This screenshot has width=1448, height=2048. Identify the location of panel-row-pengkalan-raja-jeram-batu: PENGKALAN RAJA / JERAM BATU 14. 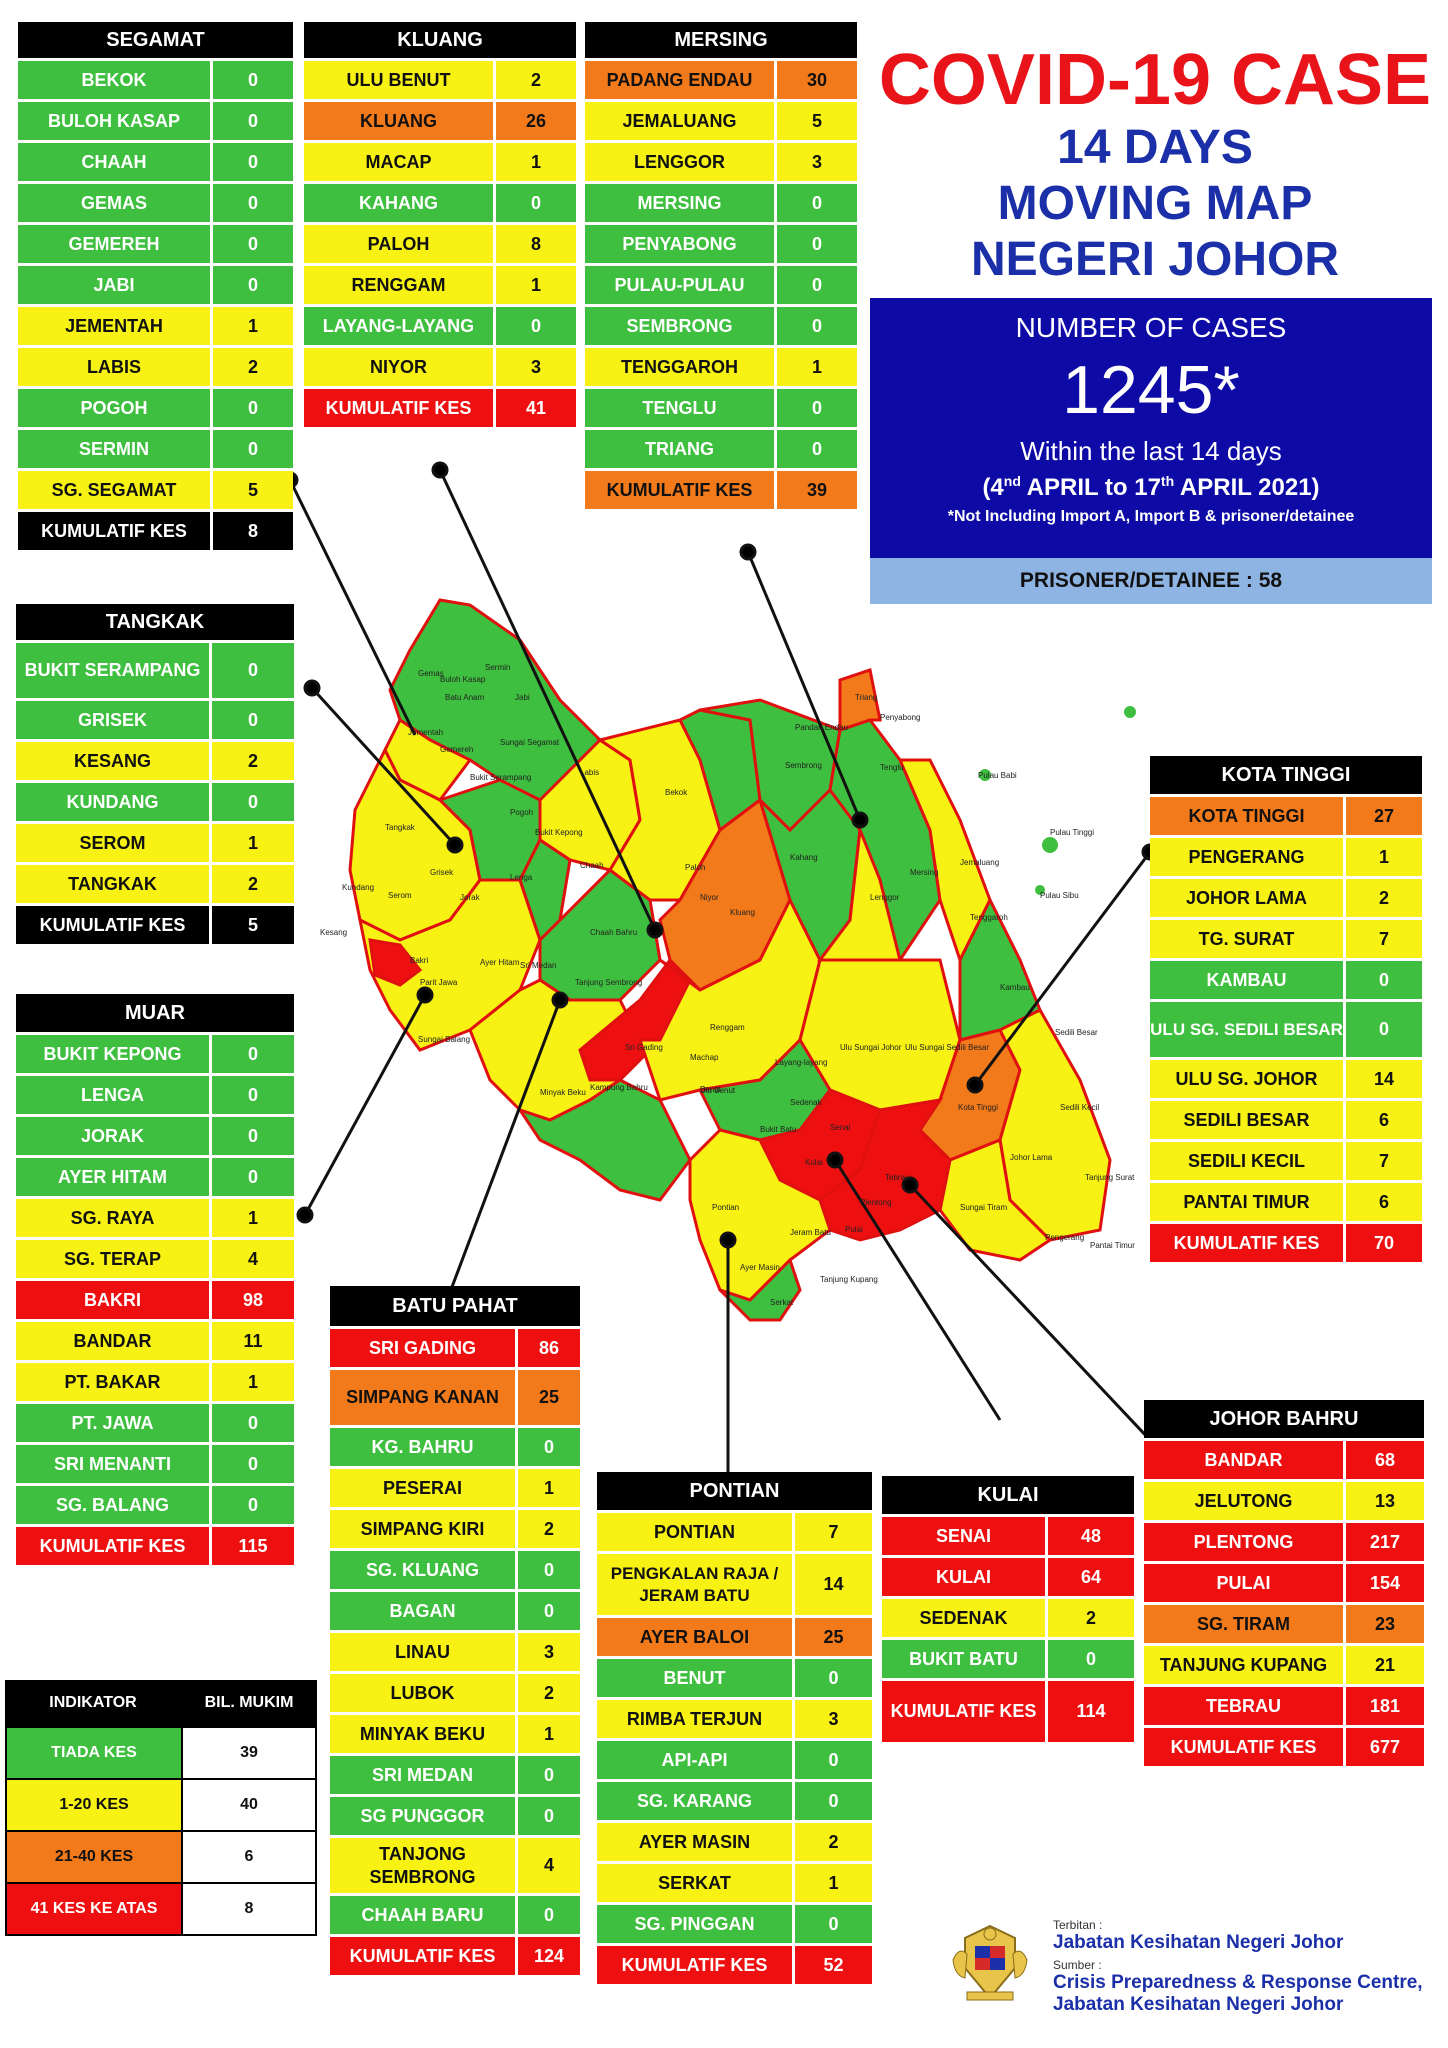
(734, 1583).